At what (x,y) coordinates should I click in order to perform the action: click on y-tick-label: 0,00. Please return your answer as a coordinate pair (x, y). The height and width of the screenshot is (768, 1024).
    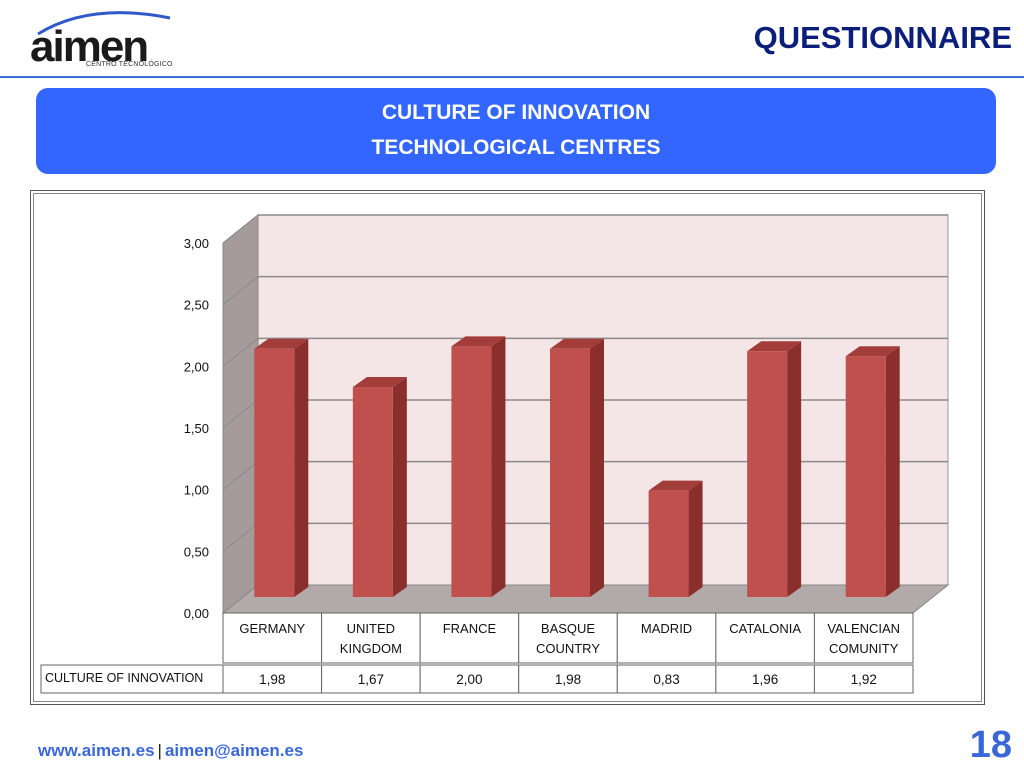
    Looking at the image, I should click on (196, 613).